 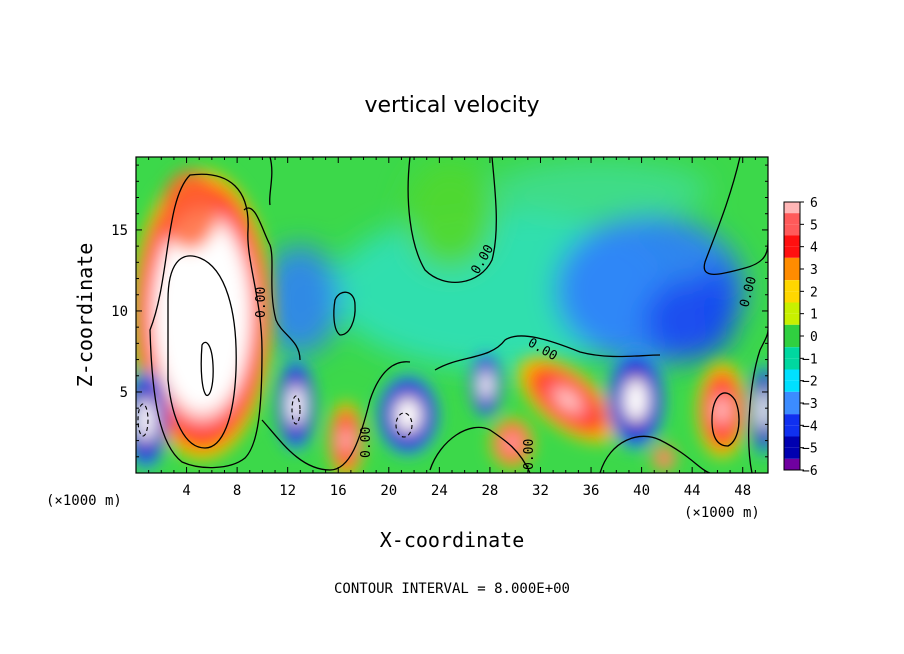 What do you see at coordinates (810, 382) in the screenshot?
I see `colorbar-label: −2` at bounding box center [810, 382].